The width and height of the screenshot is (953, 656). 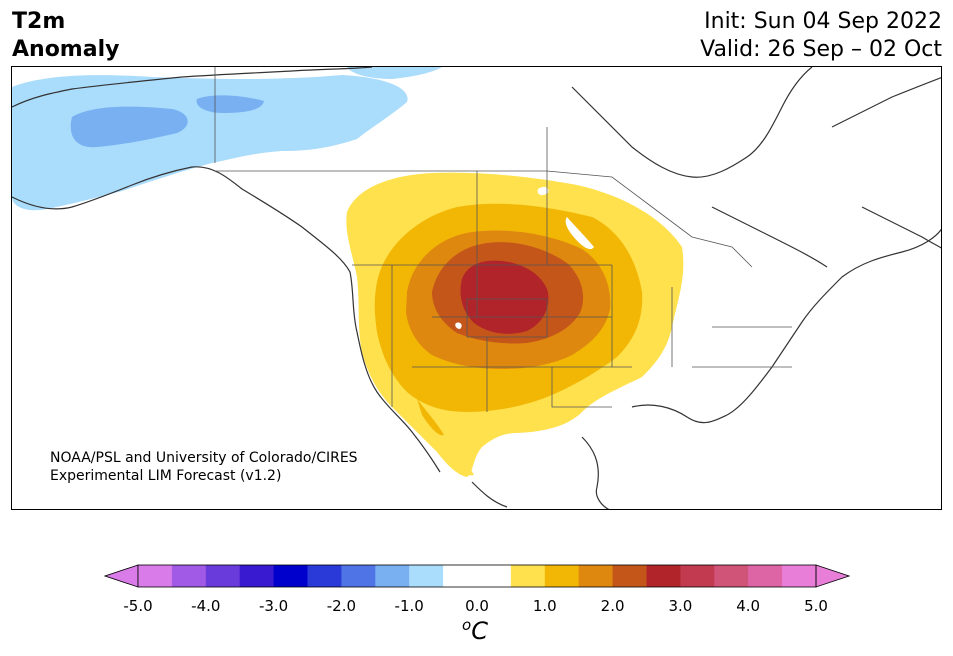 What do you see at coordinates (479, 631) in the screenshot?
I see `unit-symbol: C` at bounding box center [479, 631].